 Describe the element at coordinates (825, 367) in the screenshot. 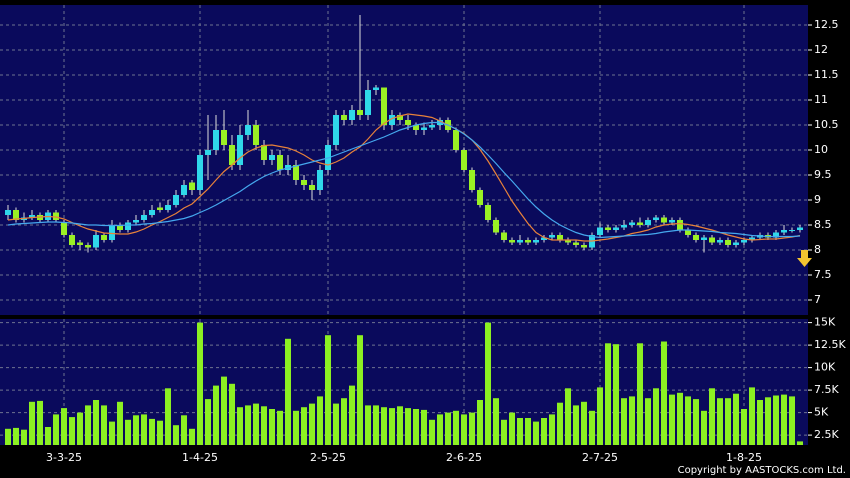

I see `y-tick-label: 10K` at that location.